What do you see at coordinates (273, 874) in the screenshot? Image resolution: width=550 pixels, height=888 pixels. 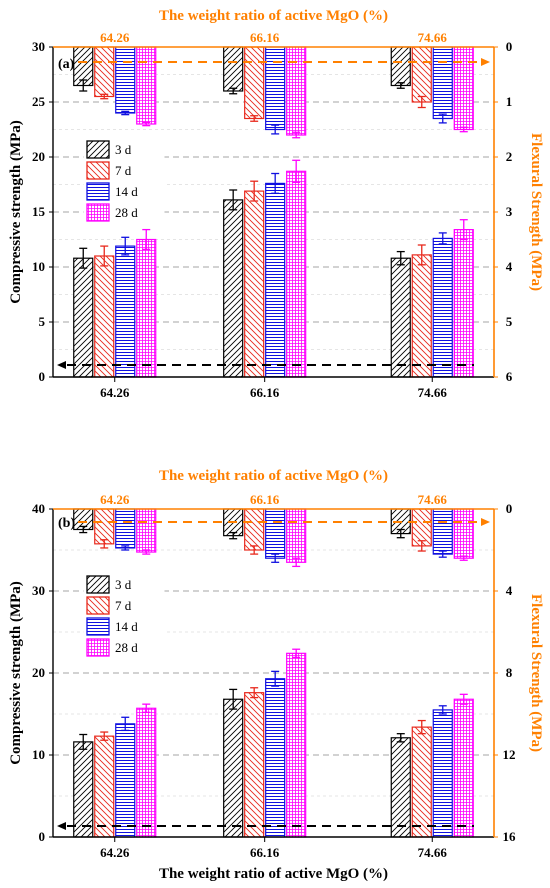 I see `x-axis-title: The weight ratio of active MgO (%)` at bounding box center [273, 874].